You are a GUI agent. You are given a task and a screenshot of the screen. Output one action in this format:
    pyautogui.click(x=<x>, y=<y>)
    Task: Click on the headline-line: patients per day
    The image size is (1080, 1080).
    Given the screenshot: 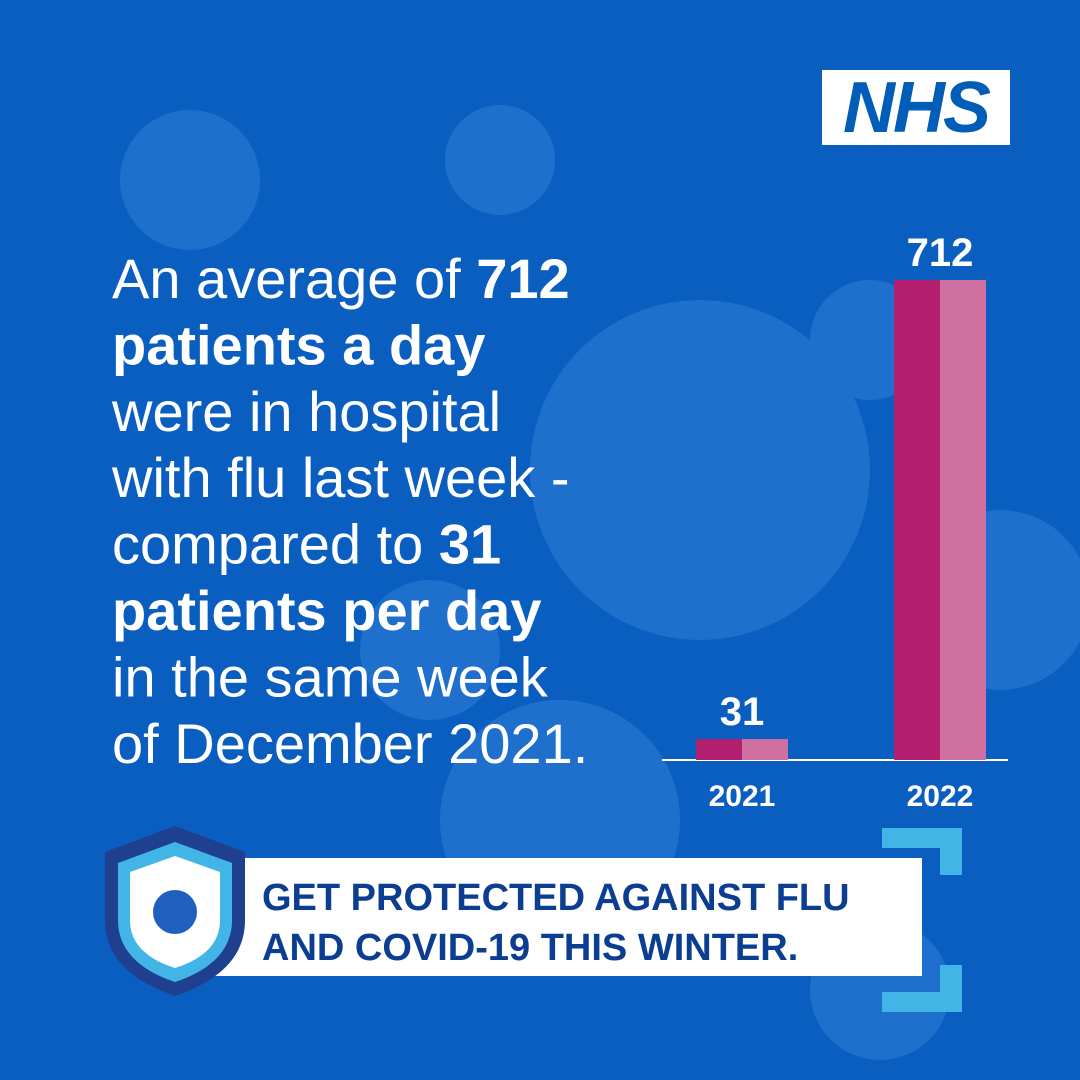 What is the action you would take?
    pyautogui.click(x=326, y=610)
    